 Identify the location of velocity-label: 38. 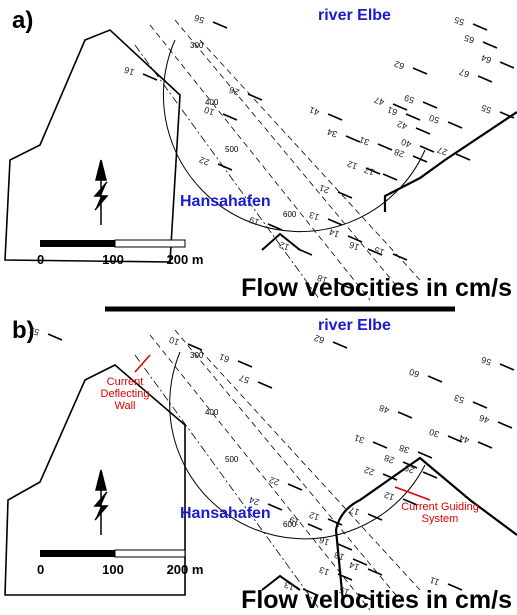
(404, 449).